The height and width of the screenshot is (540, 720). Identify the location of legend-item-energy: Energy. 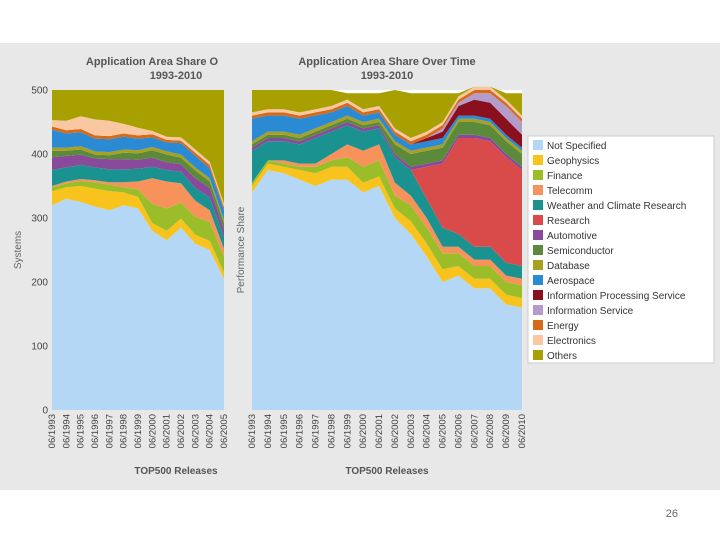
(556, 326).